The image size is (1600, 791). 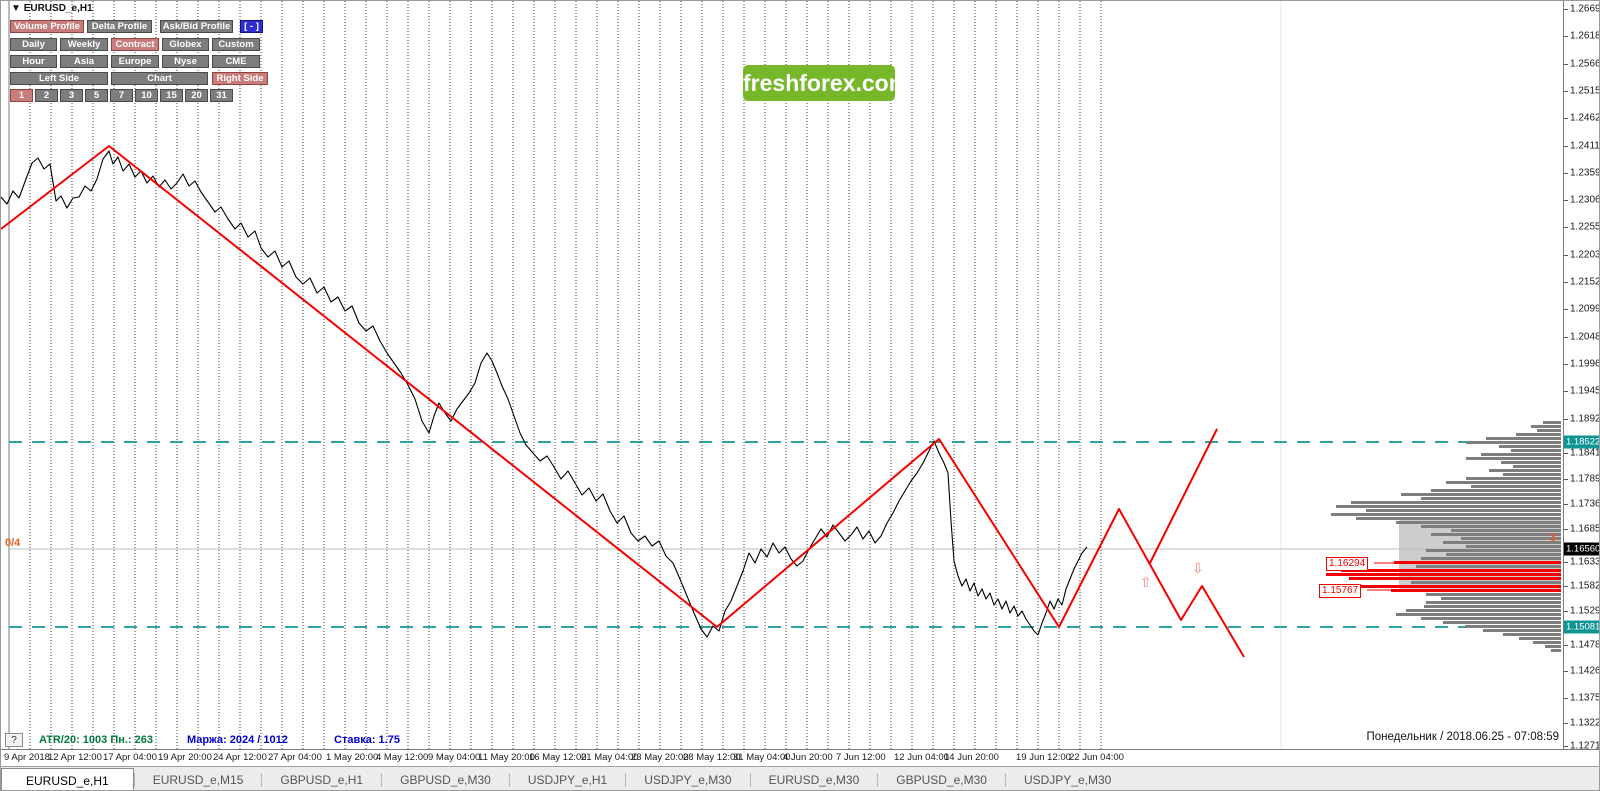 I want to click on panel-button-10: 10, so click(x=146, y=95).